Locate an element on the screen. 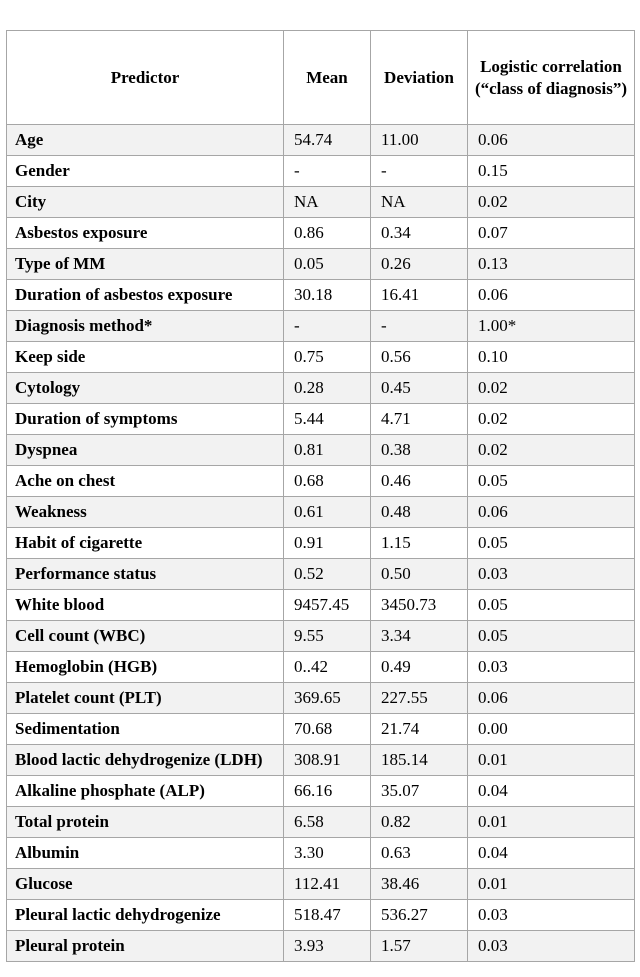 This screenshot has width=640, height=977. table-row: Diagnosis method* - - 1.00* is located at coordinates (320, 326).